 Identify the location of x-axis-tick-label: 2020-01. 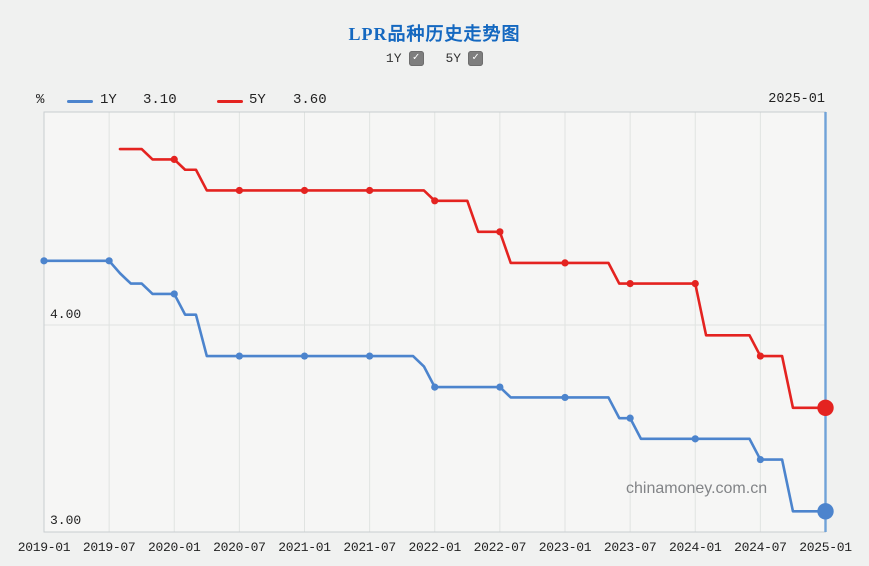
(174, 547).